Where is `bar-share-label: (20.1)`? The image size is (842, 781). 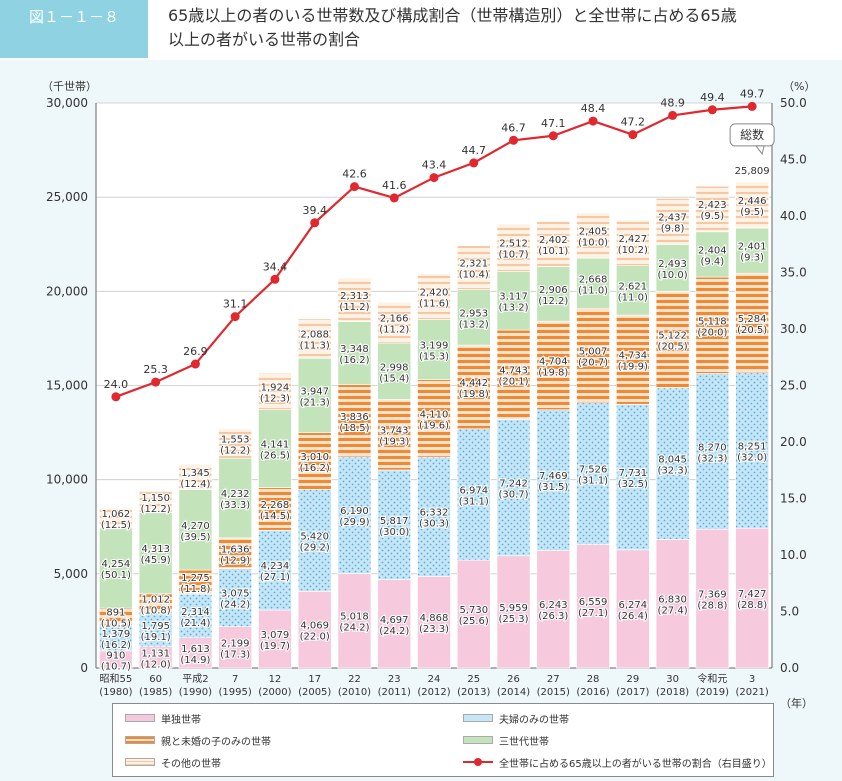
bar-share-label: (20.1) is located at coordinates (513, 382).